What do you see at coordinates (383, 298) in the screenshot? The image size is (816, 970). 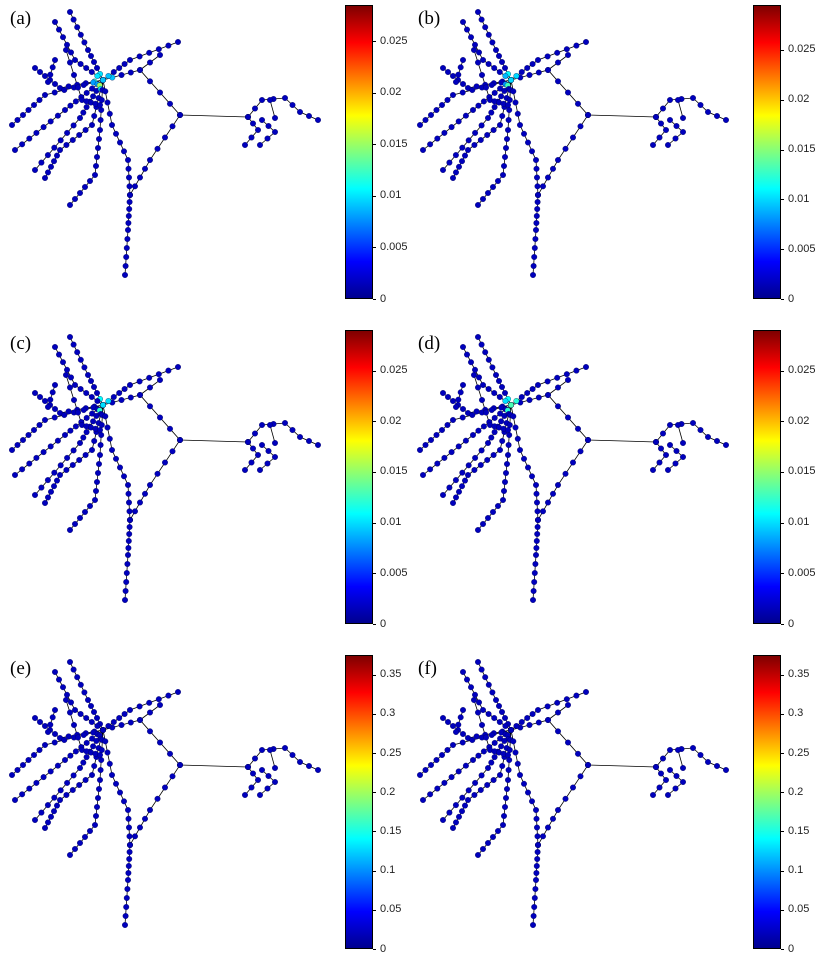 I see `colorbar-tick-label: 0` at bounding box center [383, 298].